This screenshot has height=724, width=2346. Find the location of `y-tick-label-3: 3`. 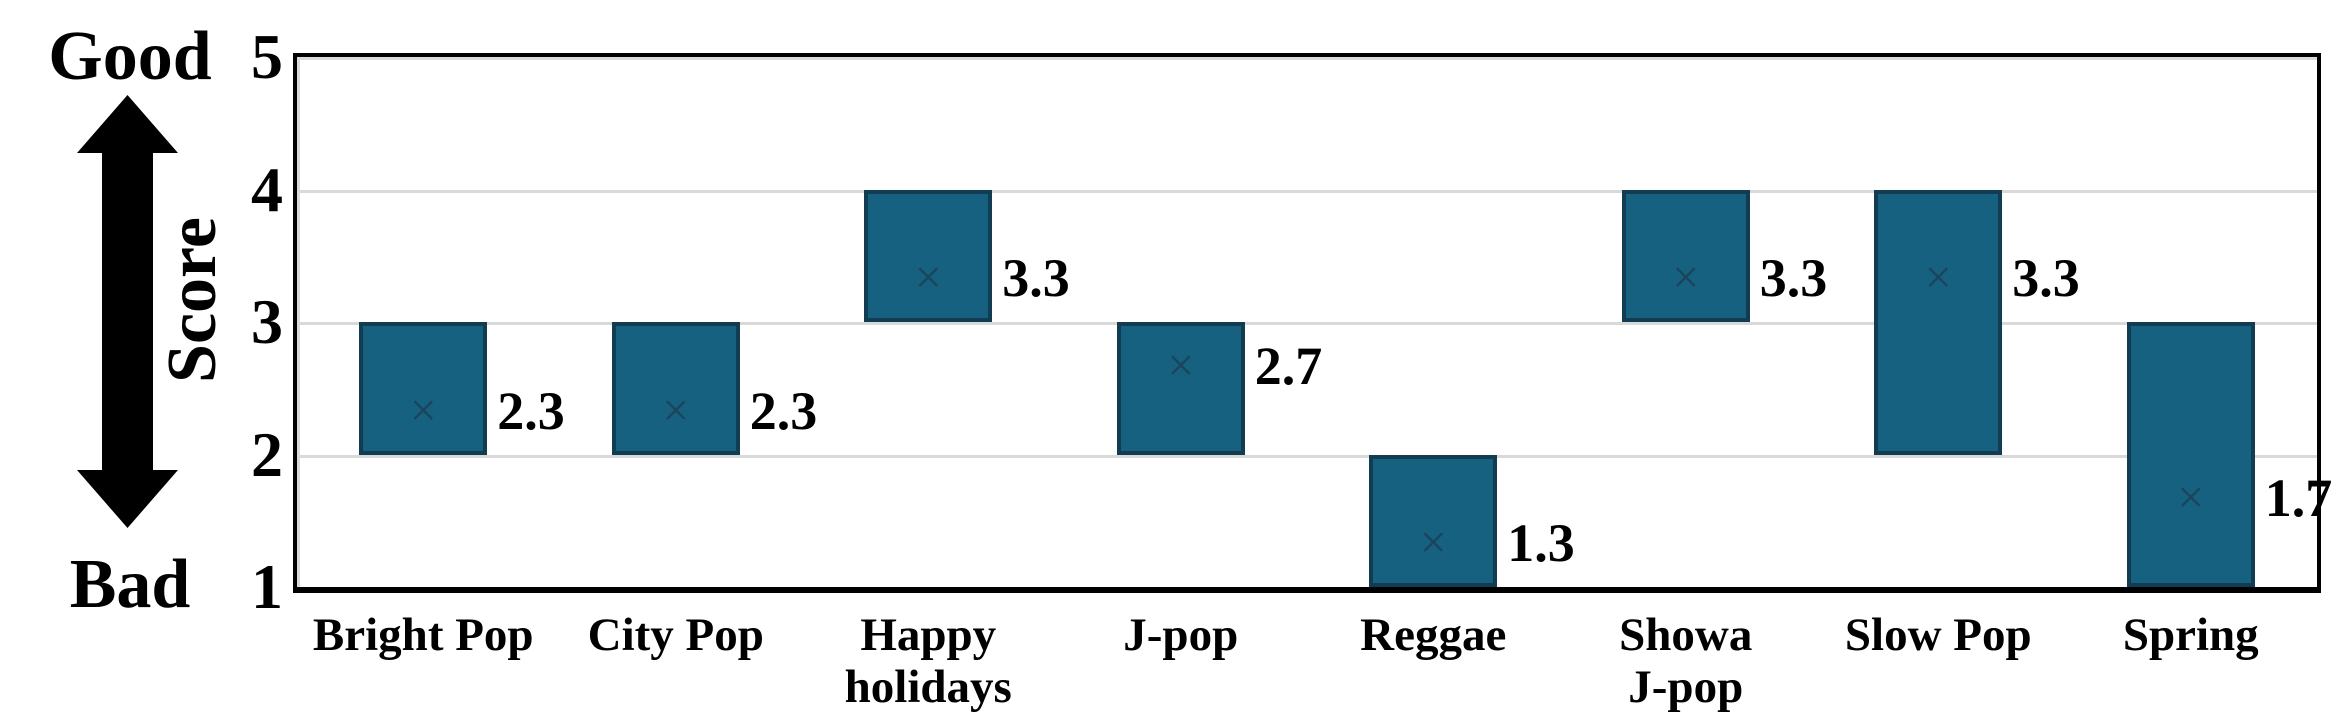

y-tick-label-3: 3 is located at coordinates (267, 321).